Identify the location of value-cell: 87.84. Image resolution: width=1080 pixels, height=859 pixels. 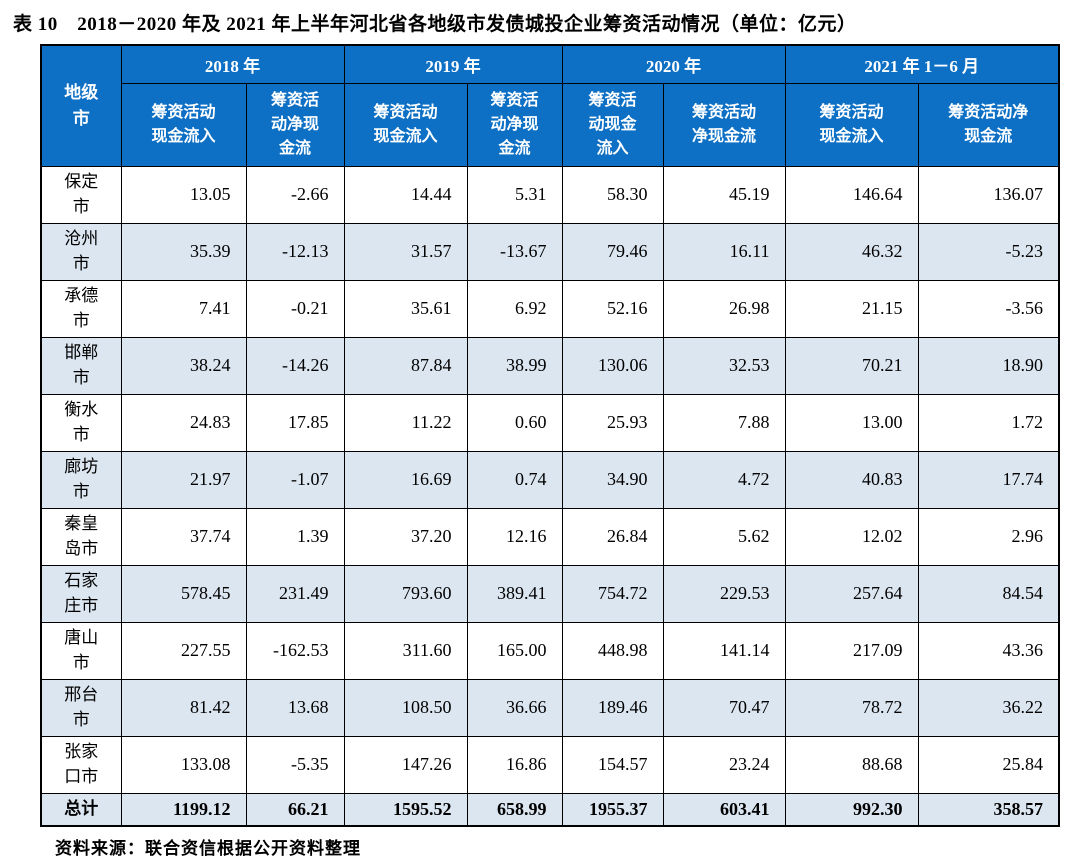
(405, 365).